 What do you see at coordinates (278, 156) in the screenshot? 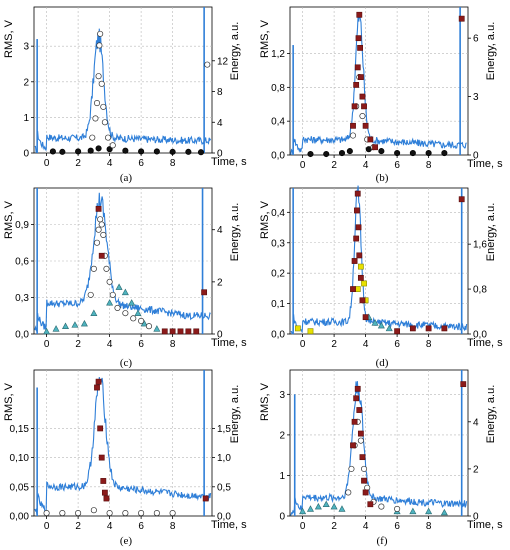
I see `y-left-tick-label: 0,0` at bounding box center [278, 156].